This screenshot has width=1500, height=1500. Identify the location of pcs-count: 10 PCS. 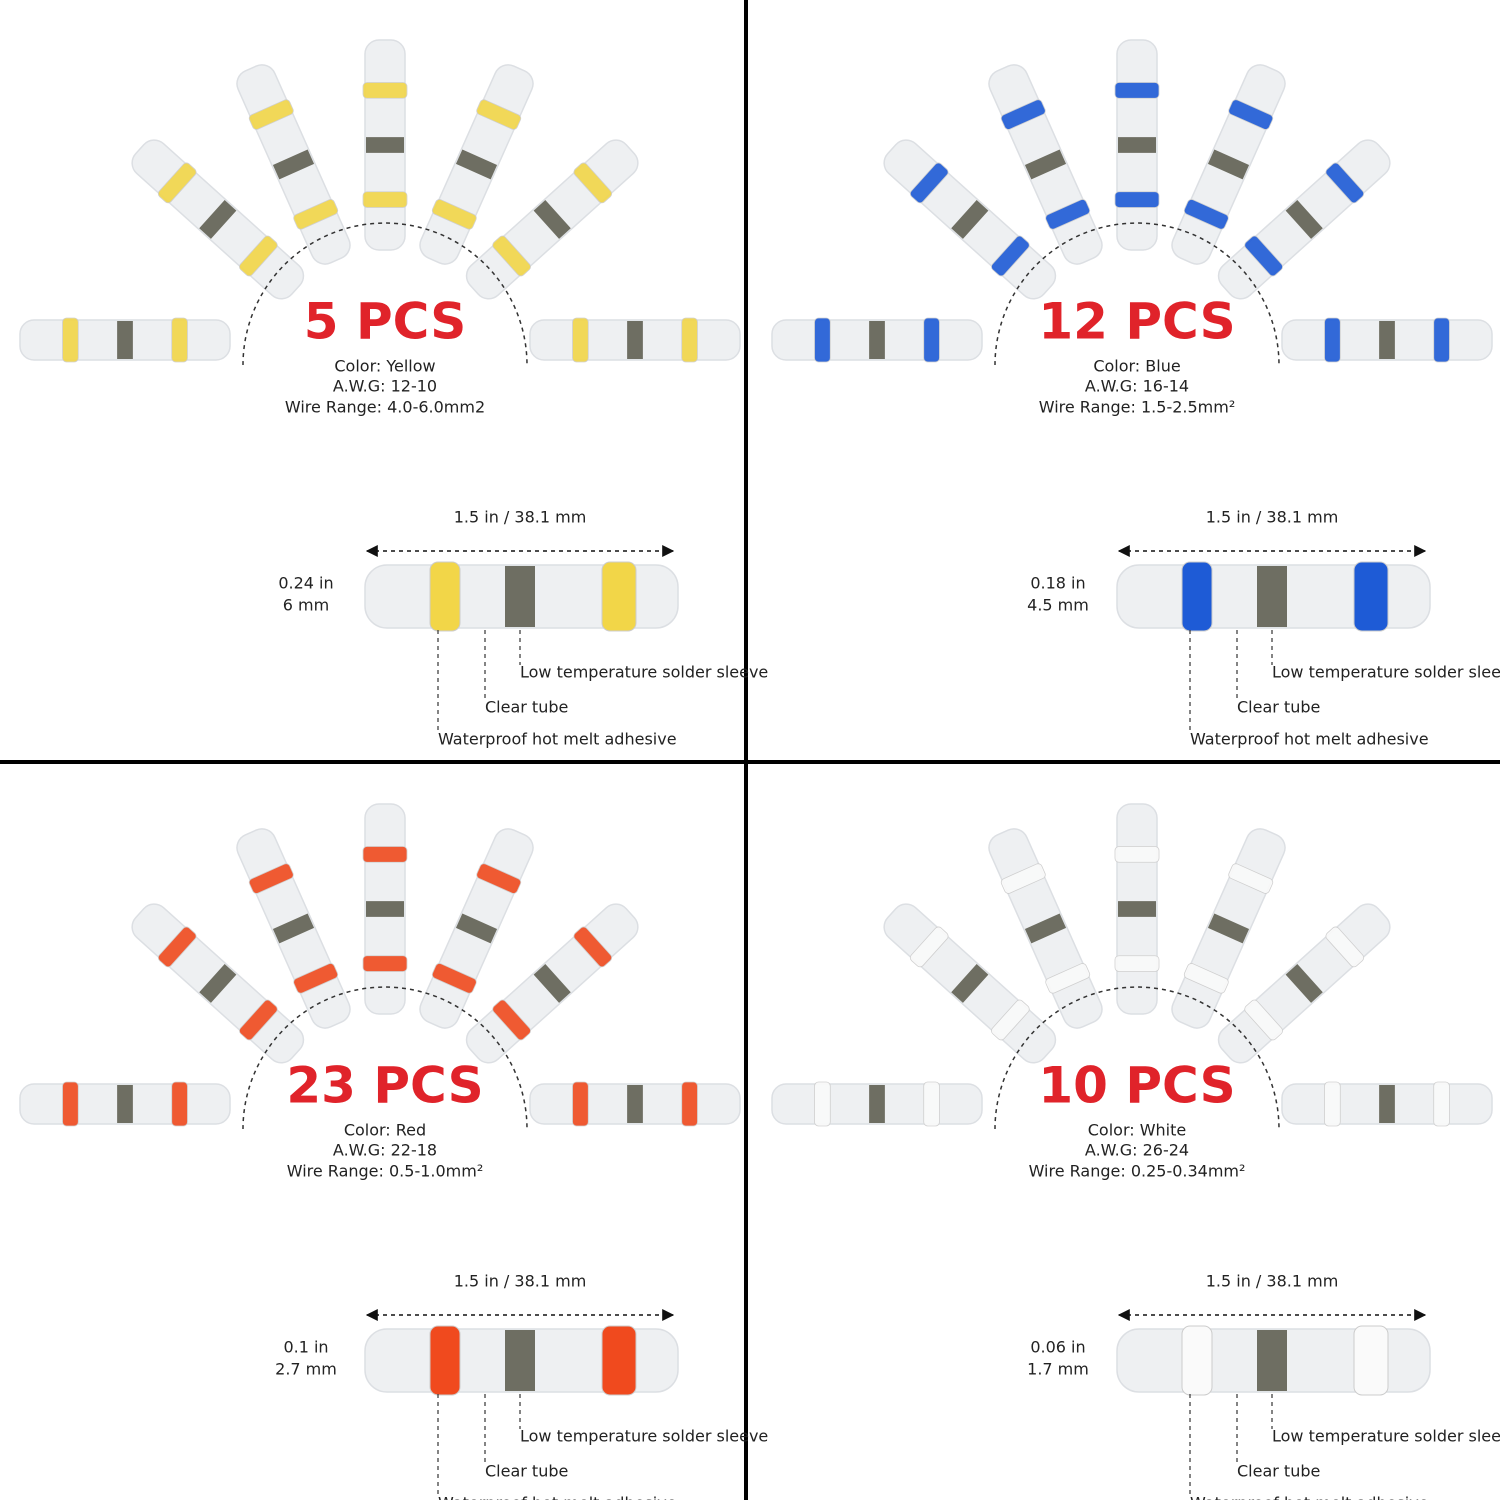
(1136, 1086).